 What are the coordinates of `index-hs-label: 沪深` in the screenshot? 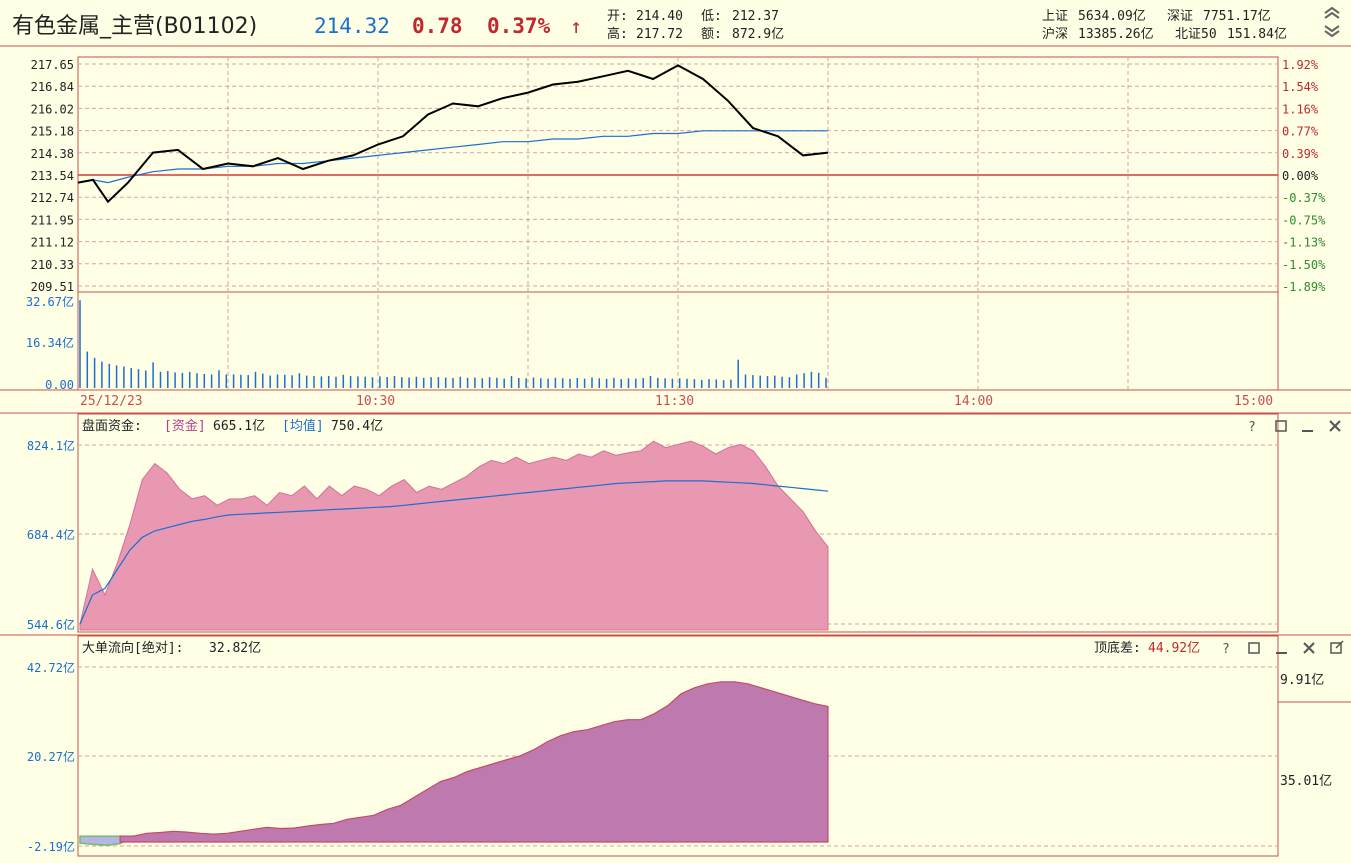 It's located at (1055, 34).